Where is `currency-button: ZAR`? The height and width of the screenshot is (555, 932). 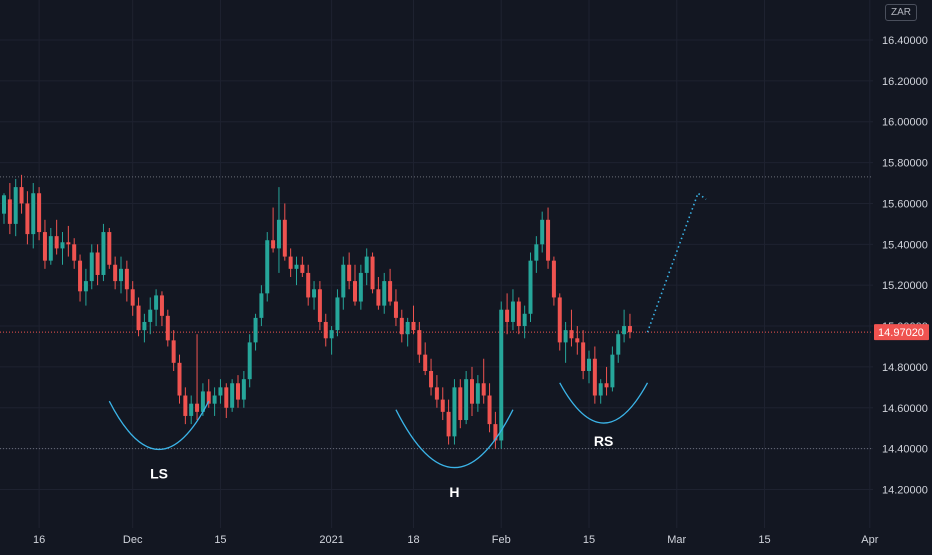
currency-button: ZAR is located at coordinates (901, 12).